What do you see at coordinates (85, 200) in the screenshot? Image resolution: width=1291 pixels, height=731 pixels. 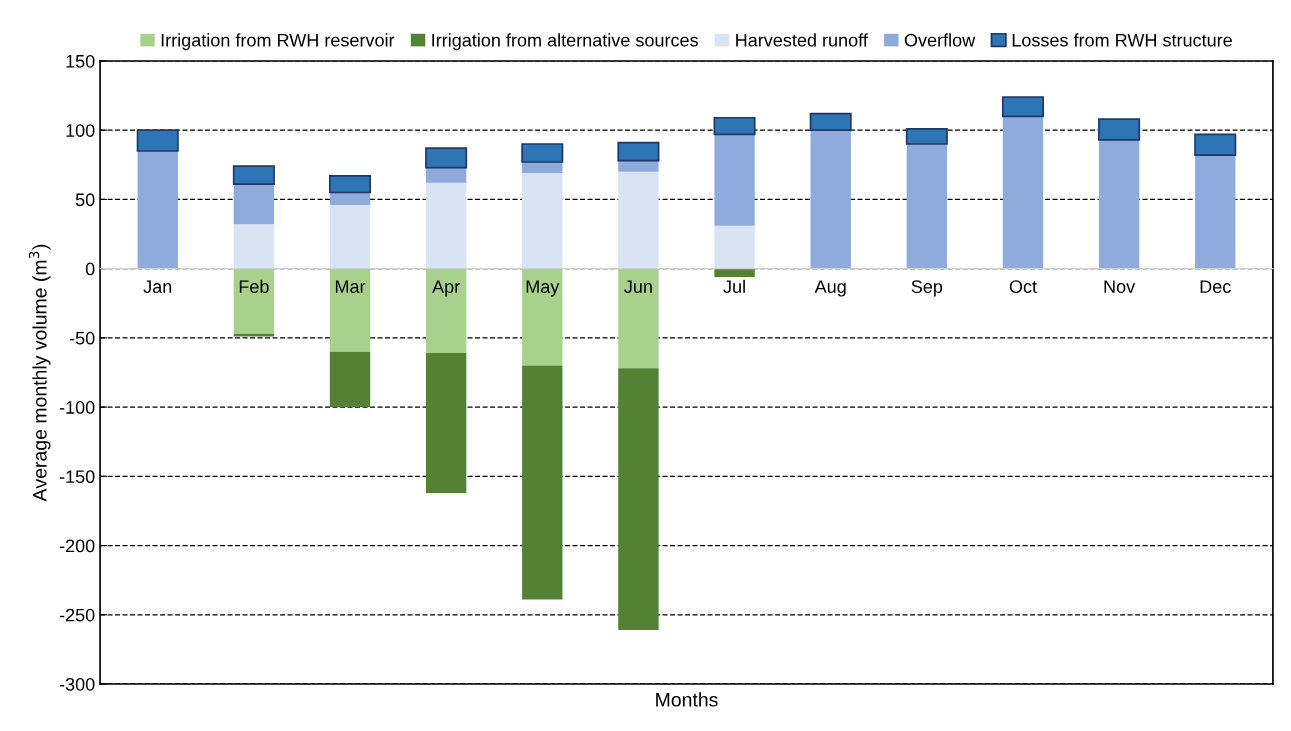 I see `y-tick-label: 50` at bounding box center [85, 200].